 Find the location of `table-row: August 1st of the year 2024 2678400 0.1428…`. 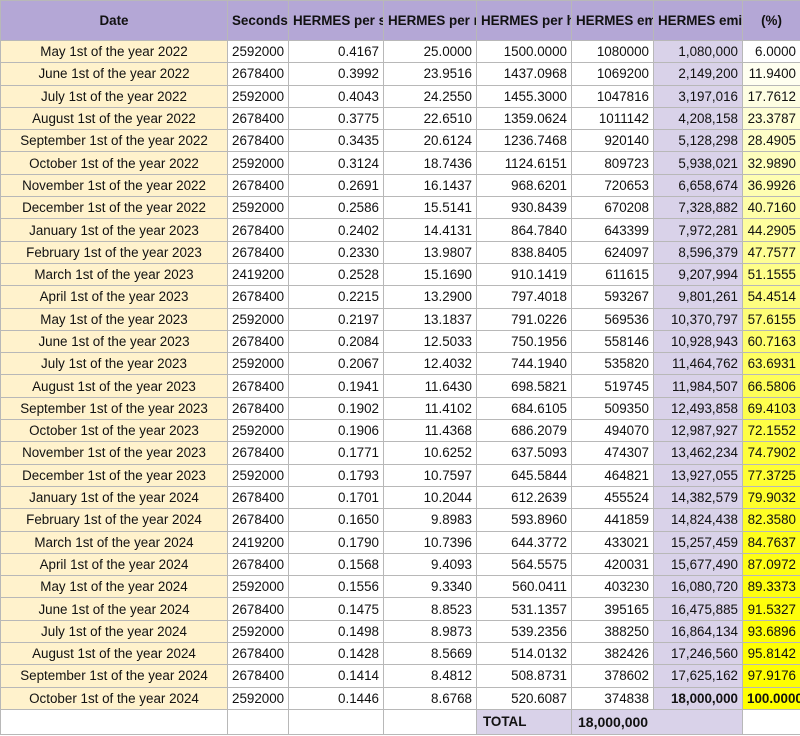

table-row: August 1st of the year 2024 2678400 0.1428… is located at coordinates (400, 654).